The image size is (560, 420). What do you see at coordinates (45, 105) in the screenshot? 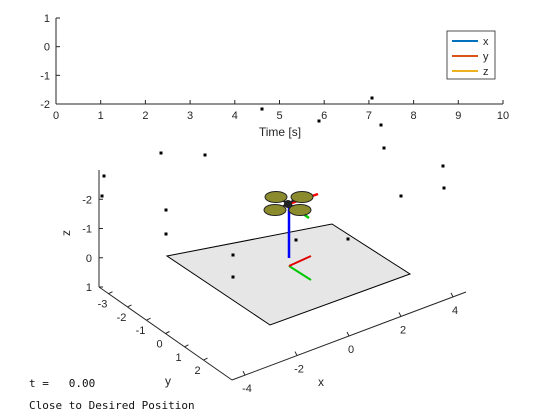
I see `y-tick-label: -2` at bounding box center [45, 105].